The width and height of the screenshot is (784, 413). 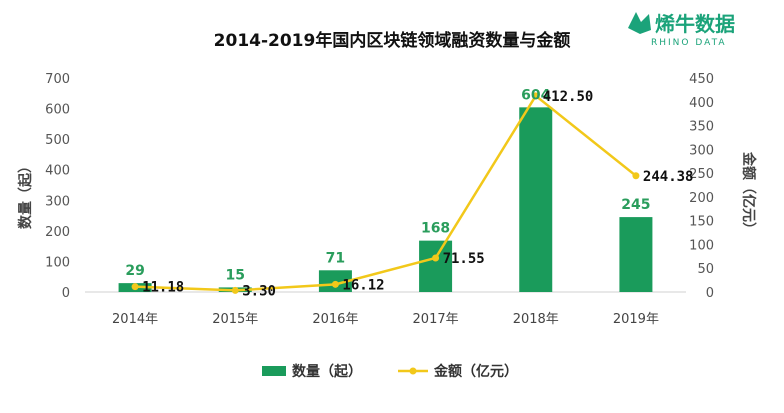 I want to click on logo-tagline: RHINO DATA, so click(x=689, y=43).